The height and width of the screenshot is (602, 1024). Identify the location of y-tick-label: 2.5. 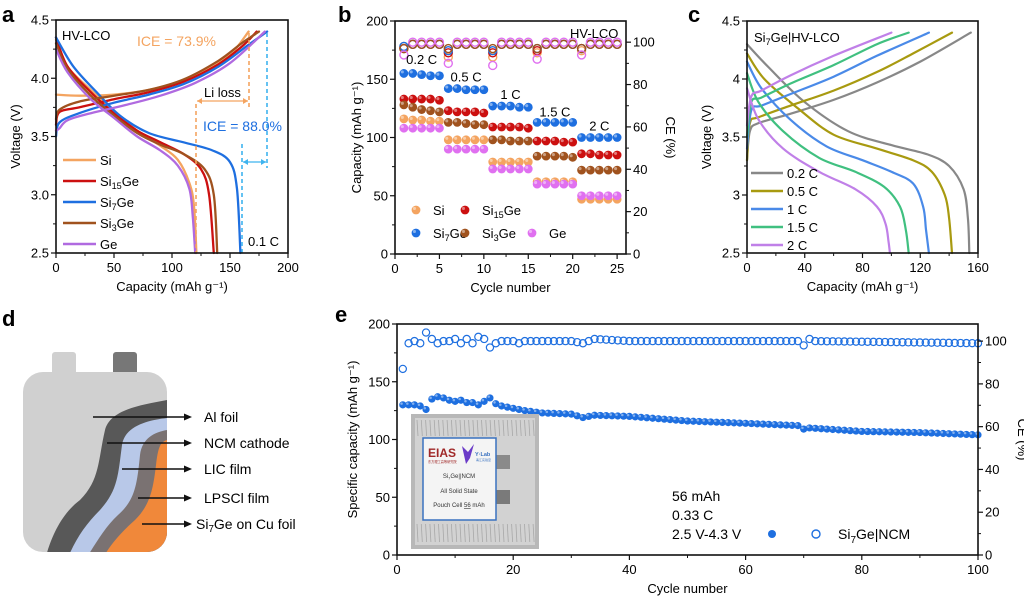
(731, 253).